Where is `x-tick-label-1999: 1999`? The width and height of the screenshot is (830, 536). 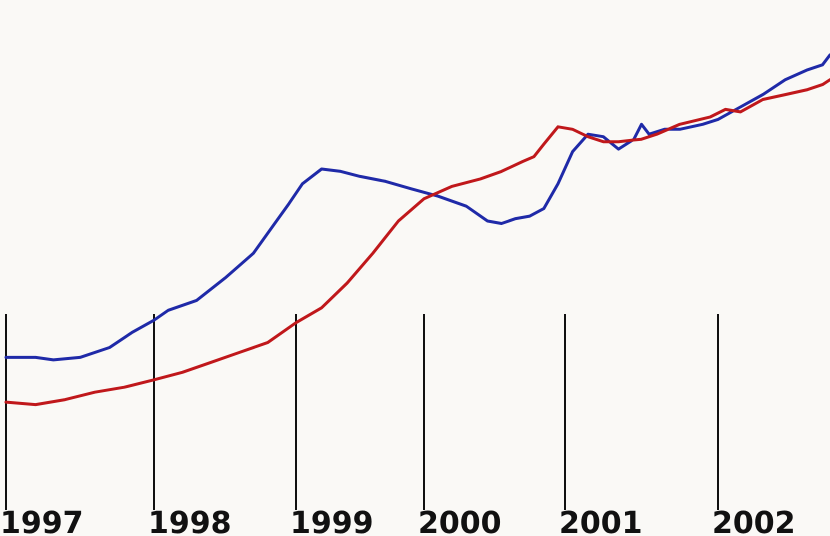 x-tick-label-1999: 1999 is located at coordinates (332, 521).